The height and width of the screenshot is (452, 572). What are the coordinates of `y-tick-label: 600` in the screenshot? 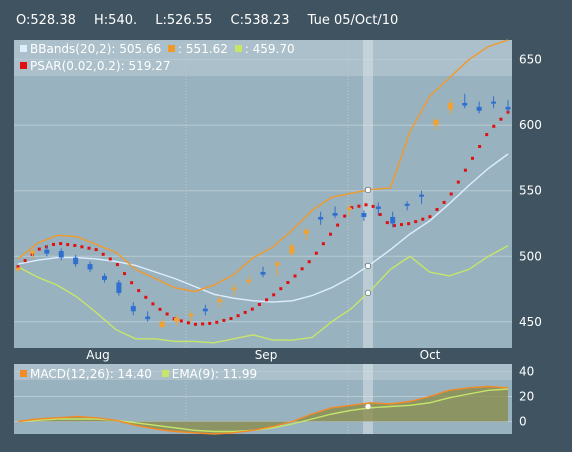 It's located at (530, 125).